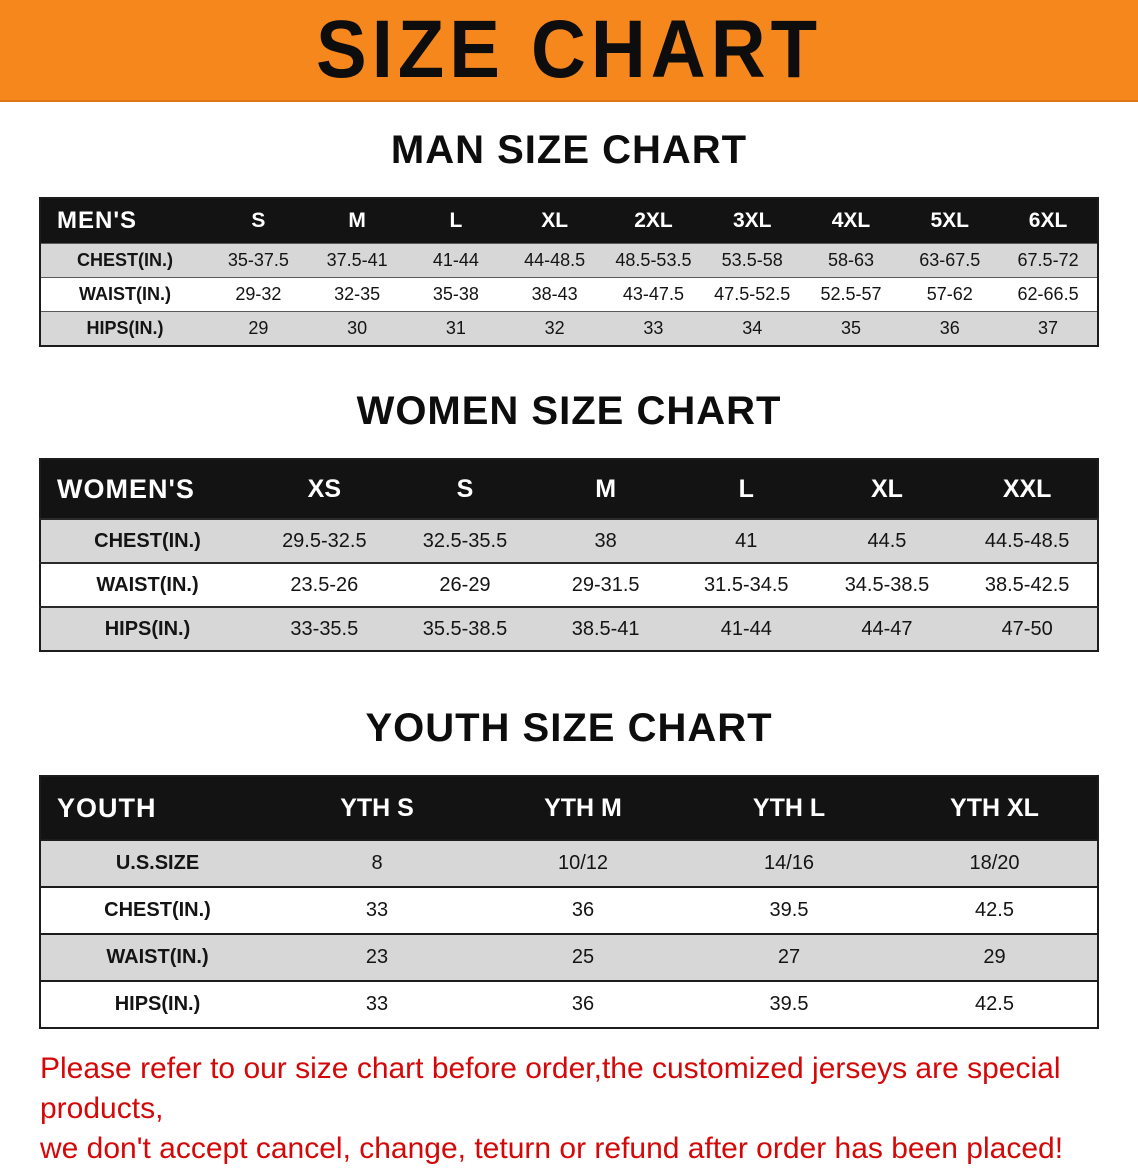 Image resolution: width=1138 pixels, height=1169 pixels. I want to click on size-value-cell: 38, so click(605, 540).